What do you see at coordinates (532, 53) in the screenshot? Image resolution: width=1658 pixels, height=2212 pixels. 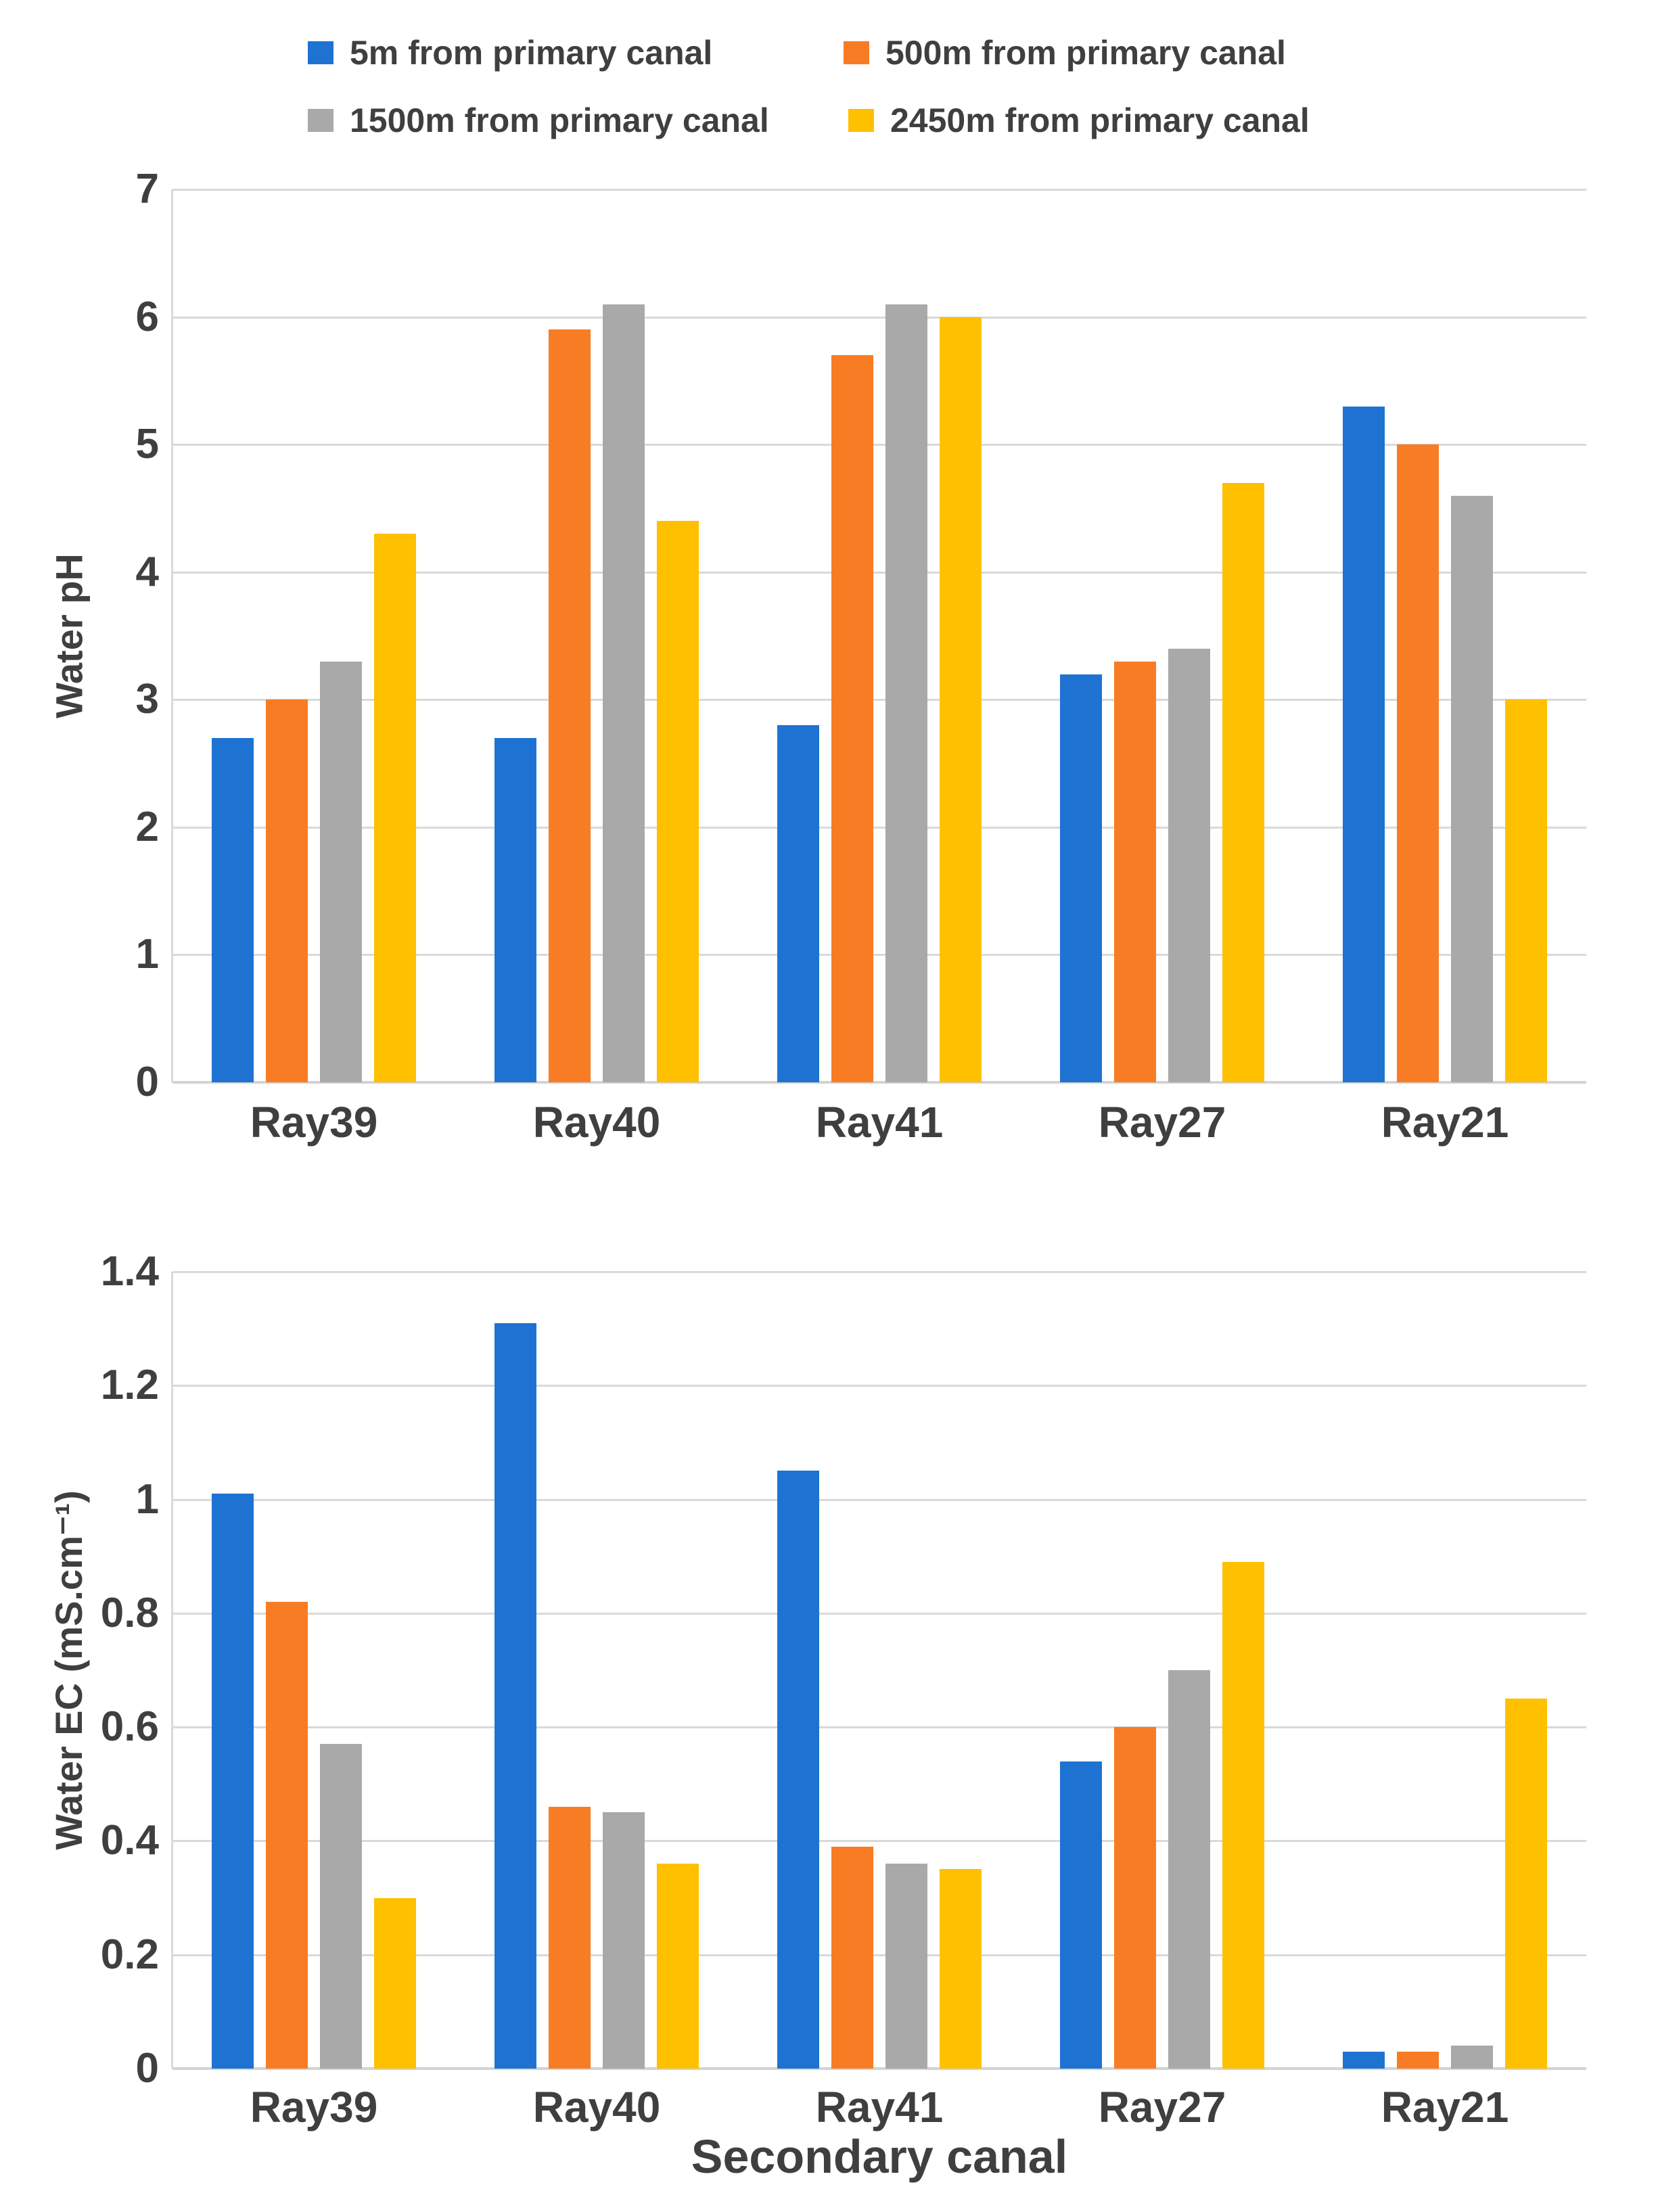 I see `legend-label: 5m from primary canal` at bounding box center [532, 53].